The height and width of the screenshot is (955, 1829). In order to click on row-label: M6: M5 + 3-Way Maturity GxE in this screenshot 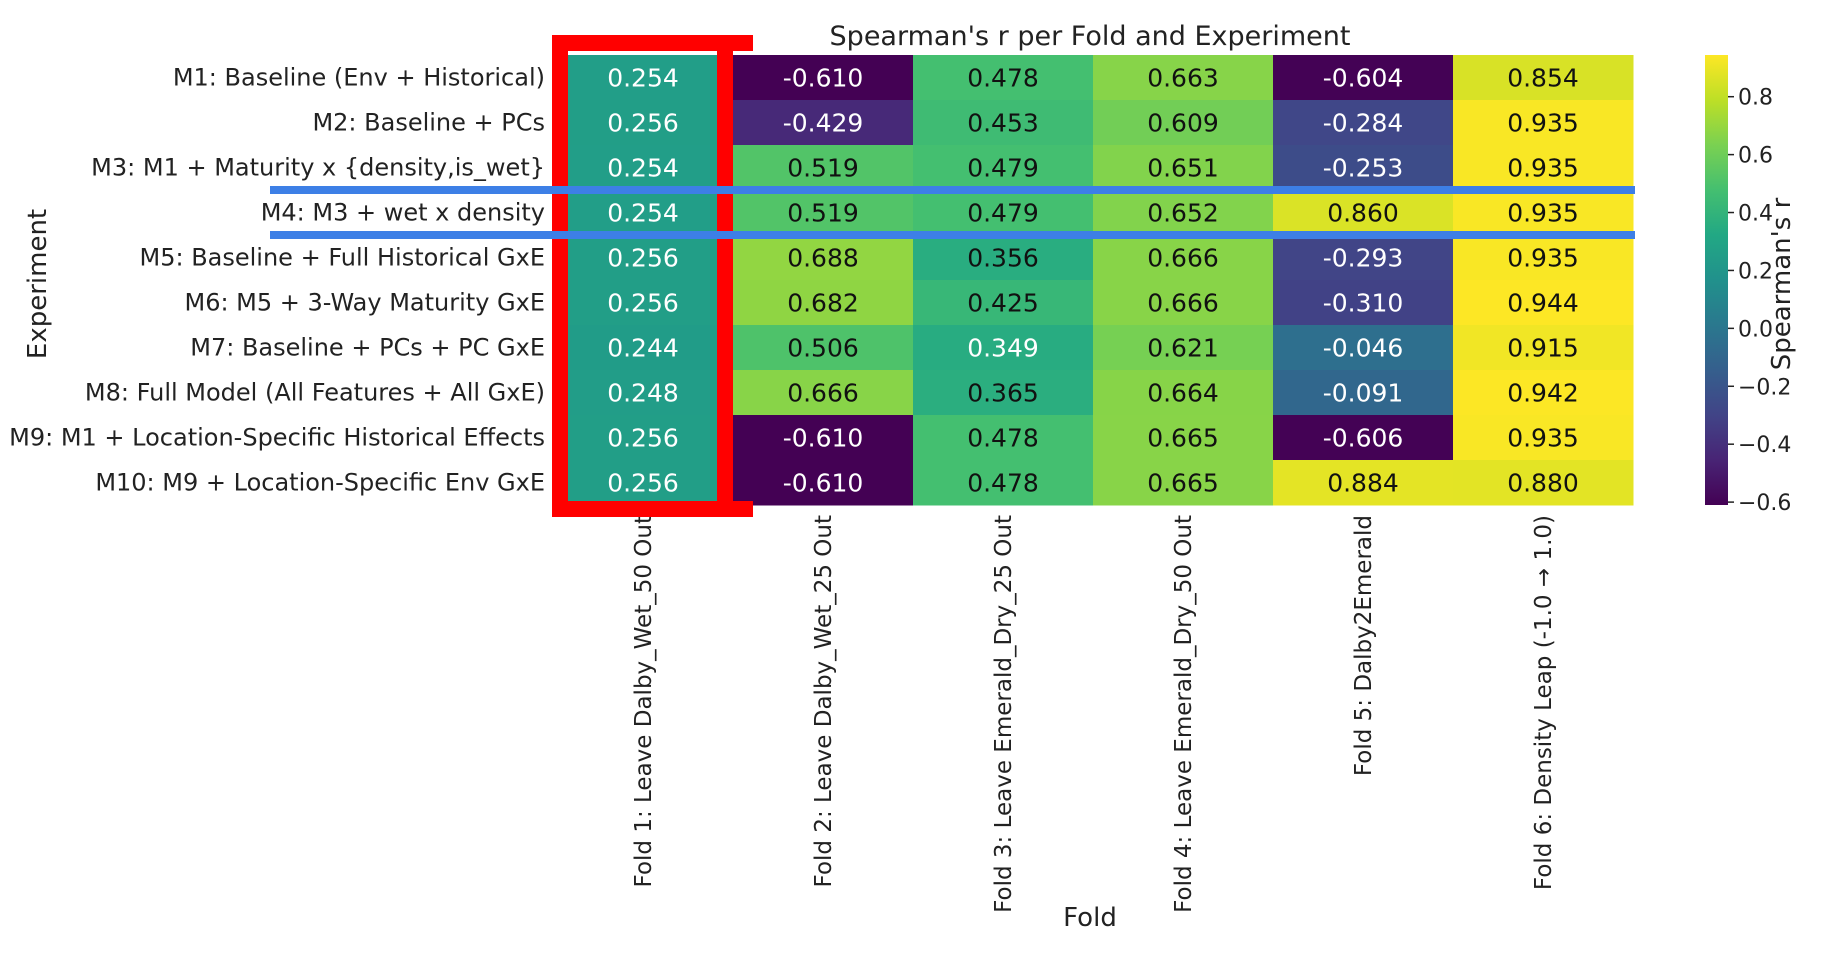, I will do `click(364, 303)`.